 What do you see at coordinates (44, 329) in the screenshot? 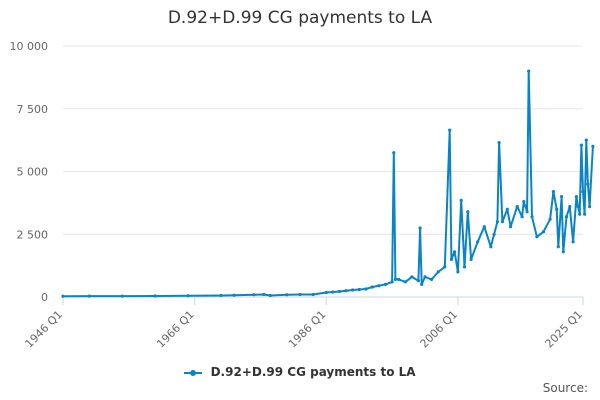
I see `x-tick-label: 1946 Q1` at bounding box center [44, 329].